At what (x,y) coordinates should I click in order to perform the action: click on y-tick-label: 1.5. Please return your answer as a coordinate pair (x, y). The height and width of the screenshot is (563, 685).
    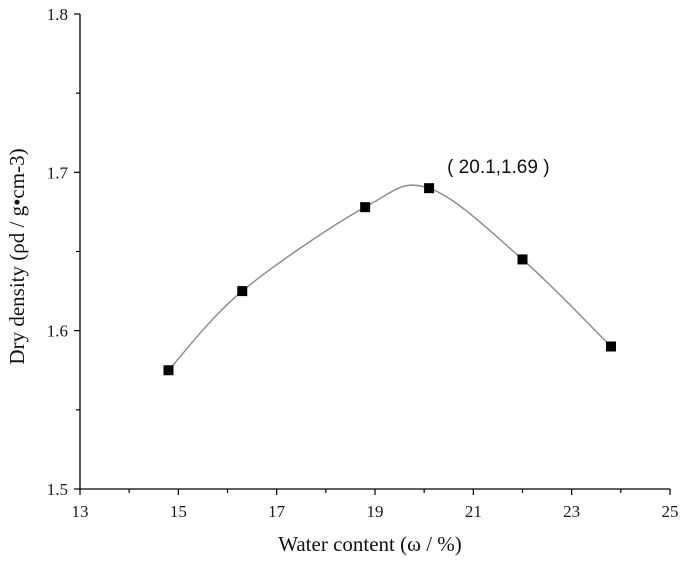
    Looking at the image, I should click on (57, 489).